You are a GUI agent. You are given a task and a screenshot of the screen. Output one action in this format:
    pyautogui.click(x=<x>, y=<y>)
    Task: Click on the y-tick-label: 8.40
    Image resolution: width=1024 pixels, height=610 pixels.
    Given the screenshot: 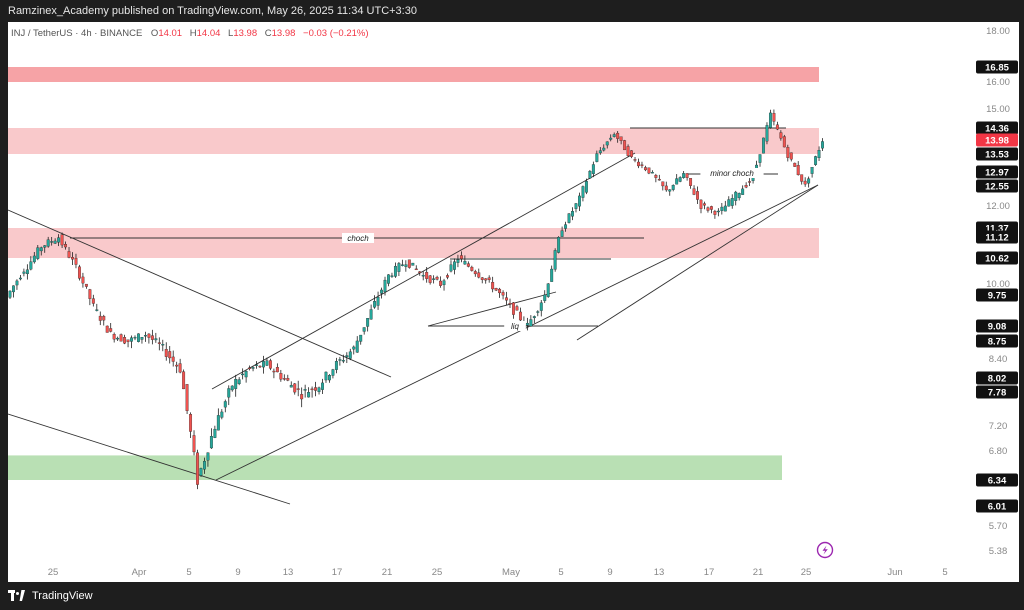 What is the action you would take?
    pyautogui.click(x=998, y=359)
    